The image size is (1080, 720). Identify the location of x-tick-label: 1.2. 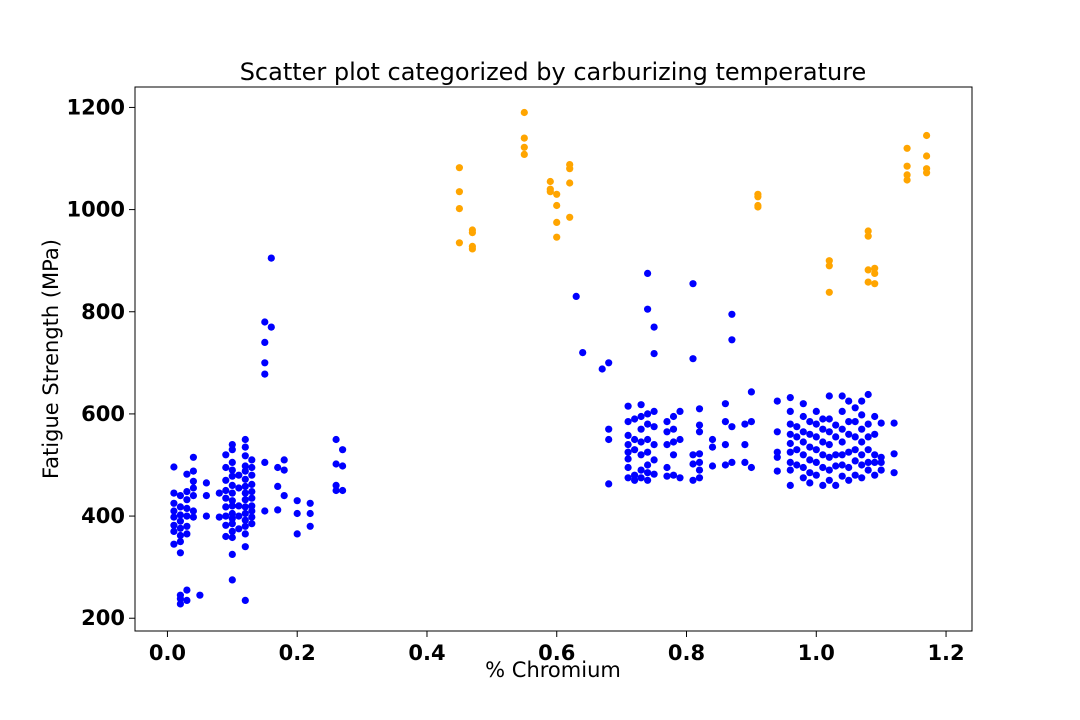
(945, 653).